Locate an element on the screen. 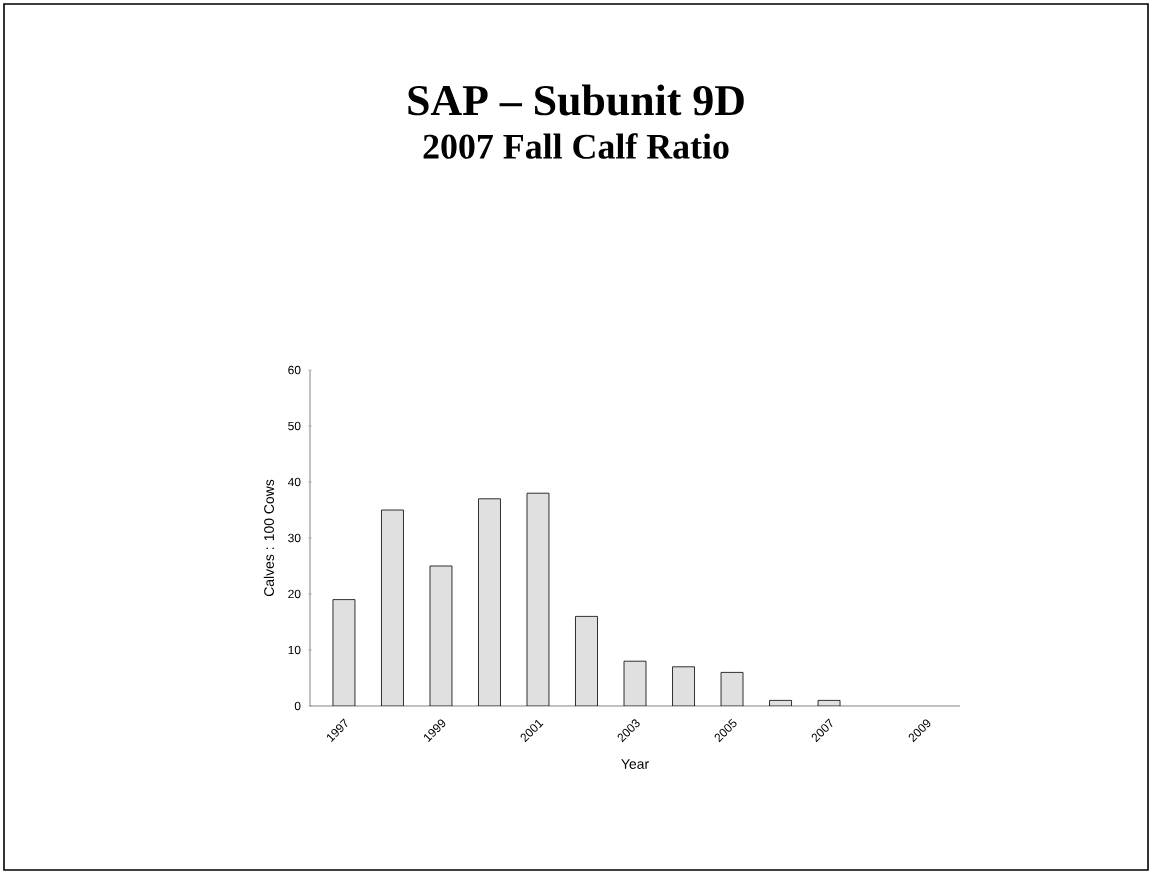 The width and height of the screenshot is (1152, 874). chart-title: SAP – Subunit 9D is located at coordinates (576, 100).